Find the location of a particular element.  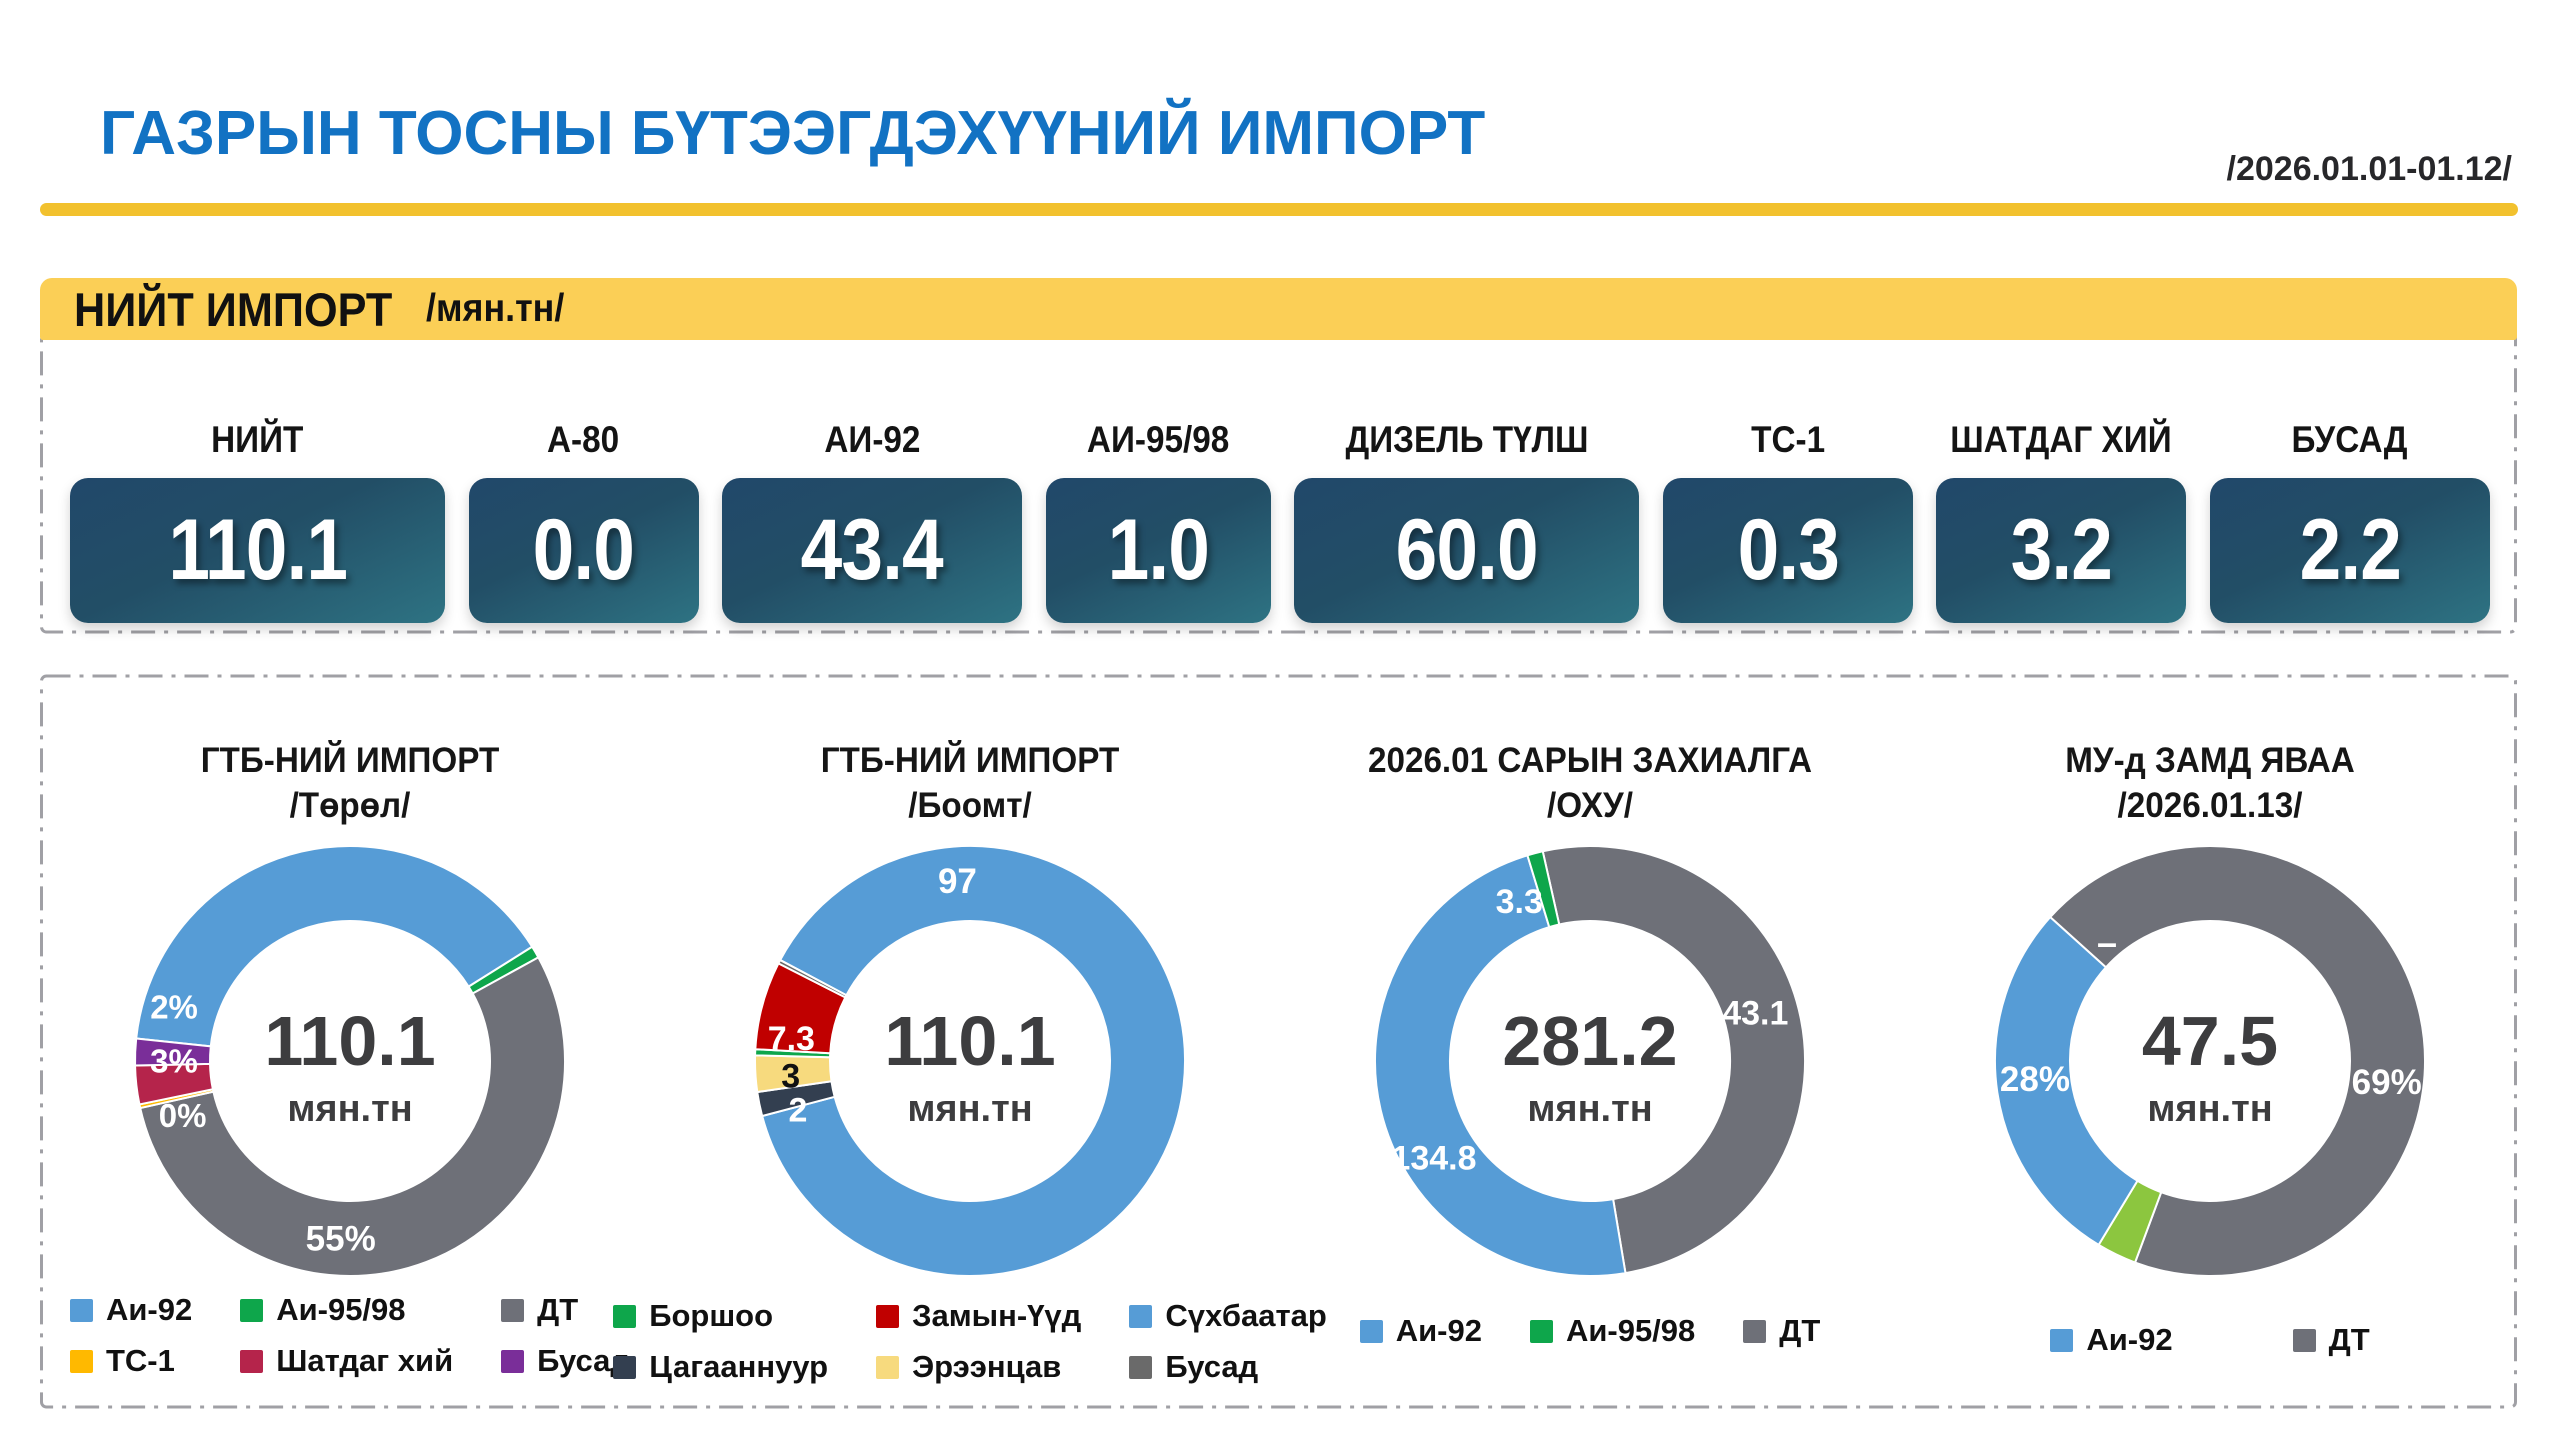

legend-label: Эрээнцав is located at coordinates (987, 1366).